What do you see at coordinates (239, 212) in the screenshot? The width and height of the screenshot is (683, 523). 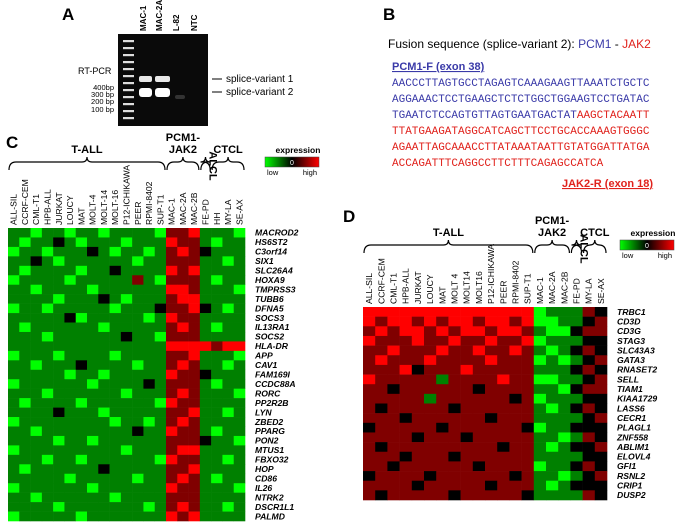 I see `sample-label: SE-AX` at bounding box center [239, 212].